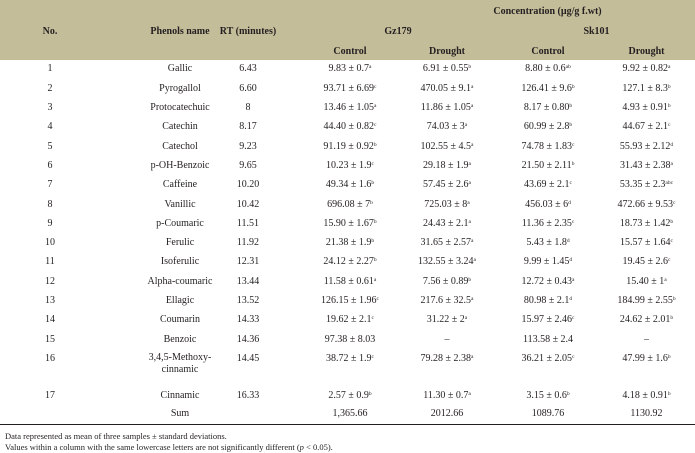  Describe the element at coordinates (248, 31) in the screenshot. I see `header-rt: RT (minutes)` at that location.